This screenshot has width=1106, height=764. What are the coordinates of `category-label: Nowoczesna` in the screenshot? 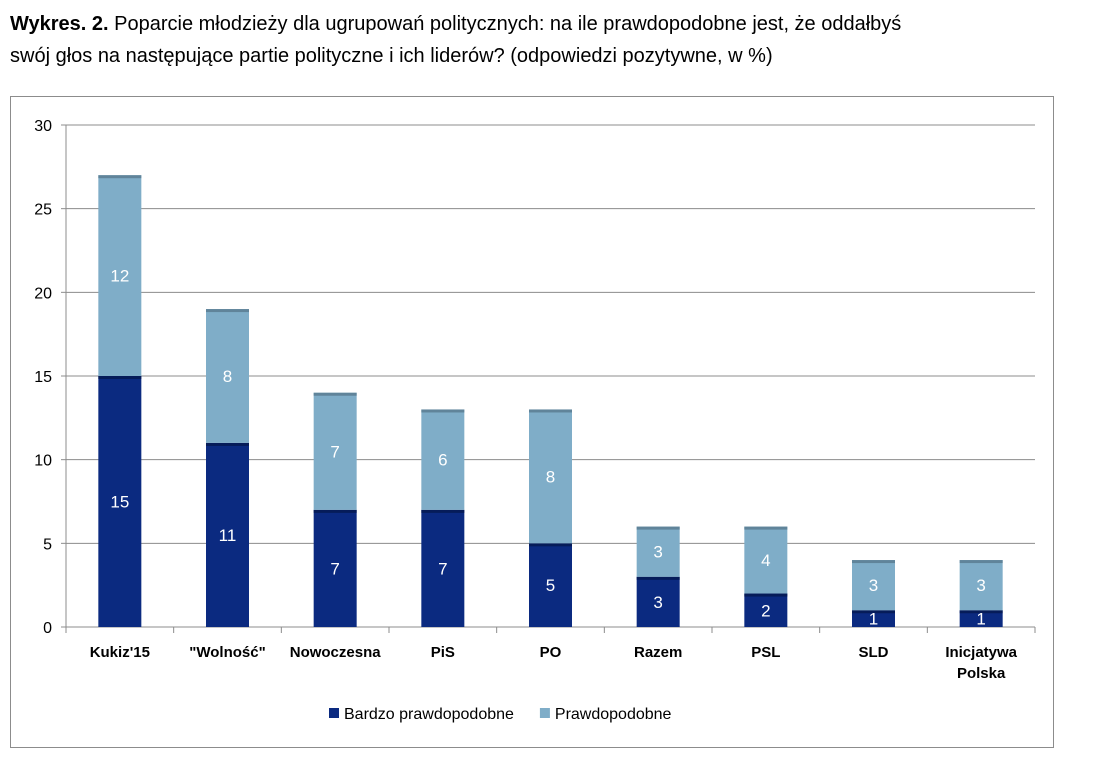 It's located at (336, 652).